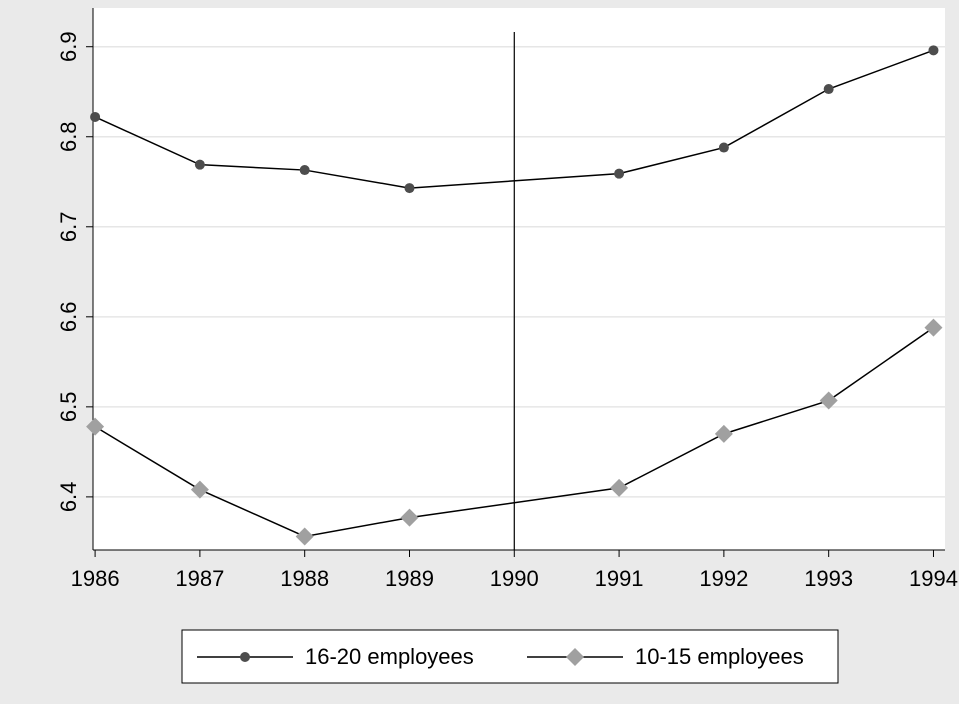 The image size is (959, 704). I want to click on legend-label: 16-20 employees, so click(389, 656).